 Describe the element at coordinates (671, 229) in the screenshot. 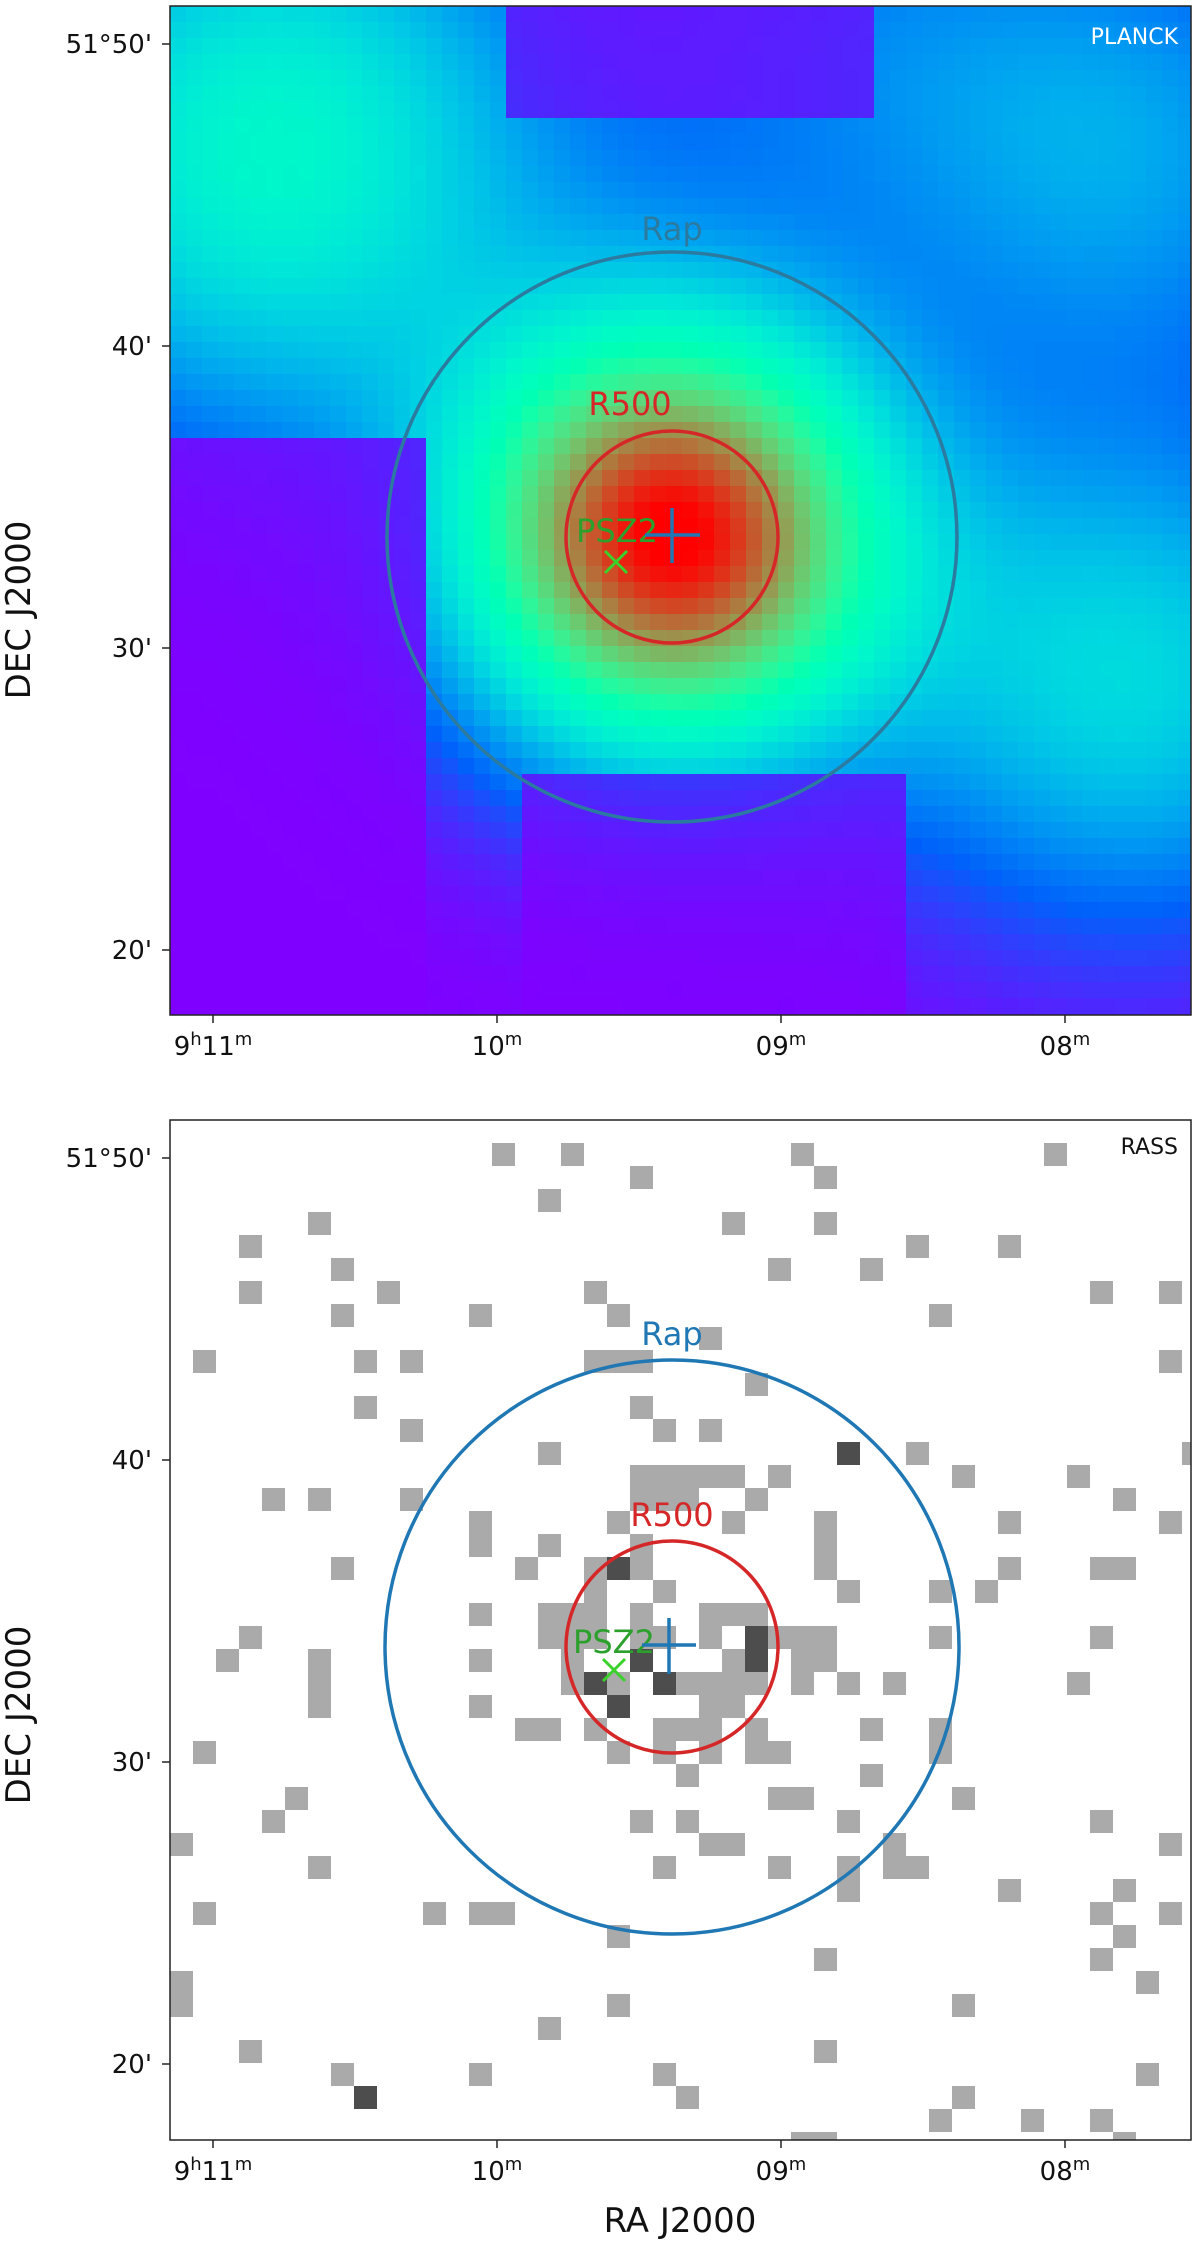

I see `rap-label: Rap` at that location.